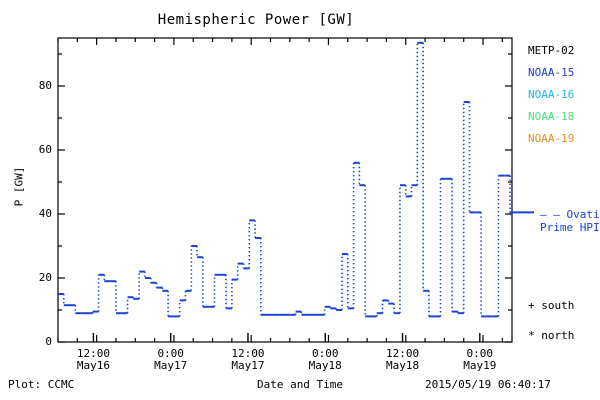 Image resolution: width=600 pixels, height=400 pixels. Describe the element at coordinates (551, 305) in the screenshot. I see `legend-marker-south: + south` at that location.